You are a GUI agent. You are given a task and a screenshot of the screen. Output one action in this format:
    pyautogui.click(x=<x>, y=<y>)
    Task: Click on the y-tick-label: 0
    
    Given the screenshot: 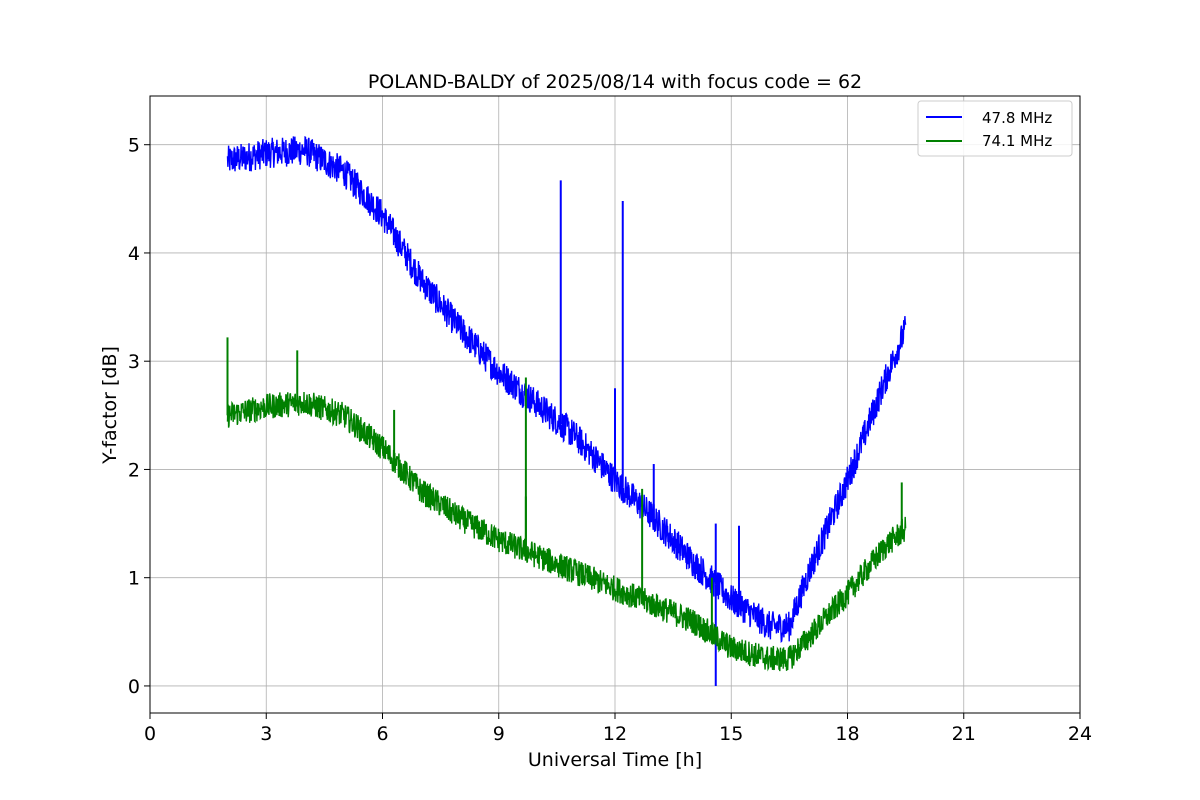 What is the action you would take?
    pyautogui.click(x=134, y=687)
    